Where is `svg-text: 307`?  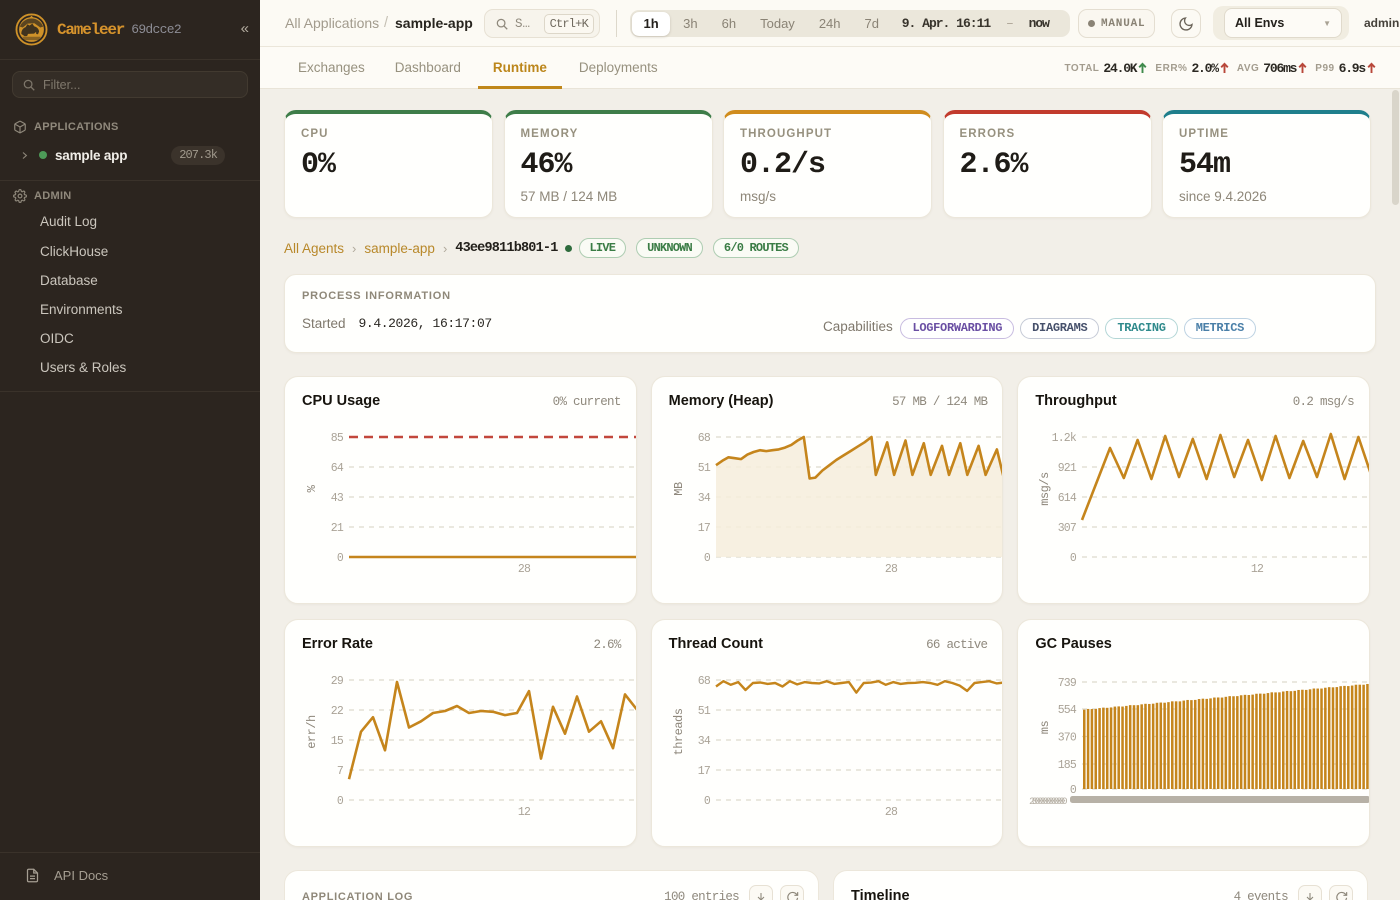
svg-text: 307 is located at coordinates (1067, 528).